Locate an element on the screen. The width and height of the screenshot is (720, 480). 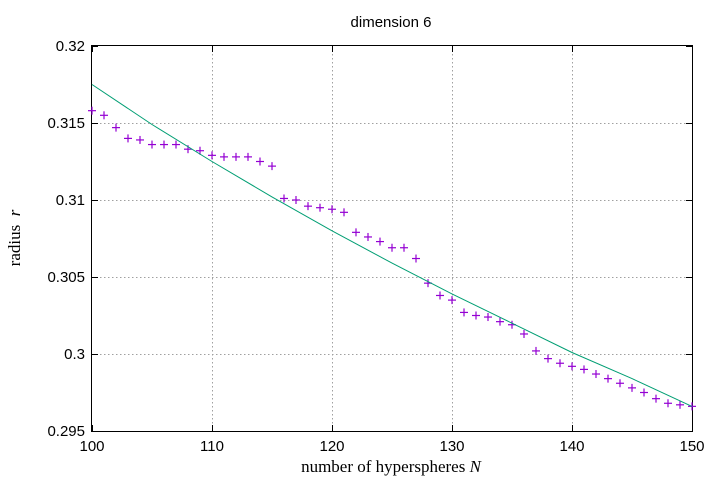
chart-title: dimension 6 is located at coordinates (391, 22).